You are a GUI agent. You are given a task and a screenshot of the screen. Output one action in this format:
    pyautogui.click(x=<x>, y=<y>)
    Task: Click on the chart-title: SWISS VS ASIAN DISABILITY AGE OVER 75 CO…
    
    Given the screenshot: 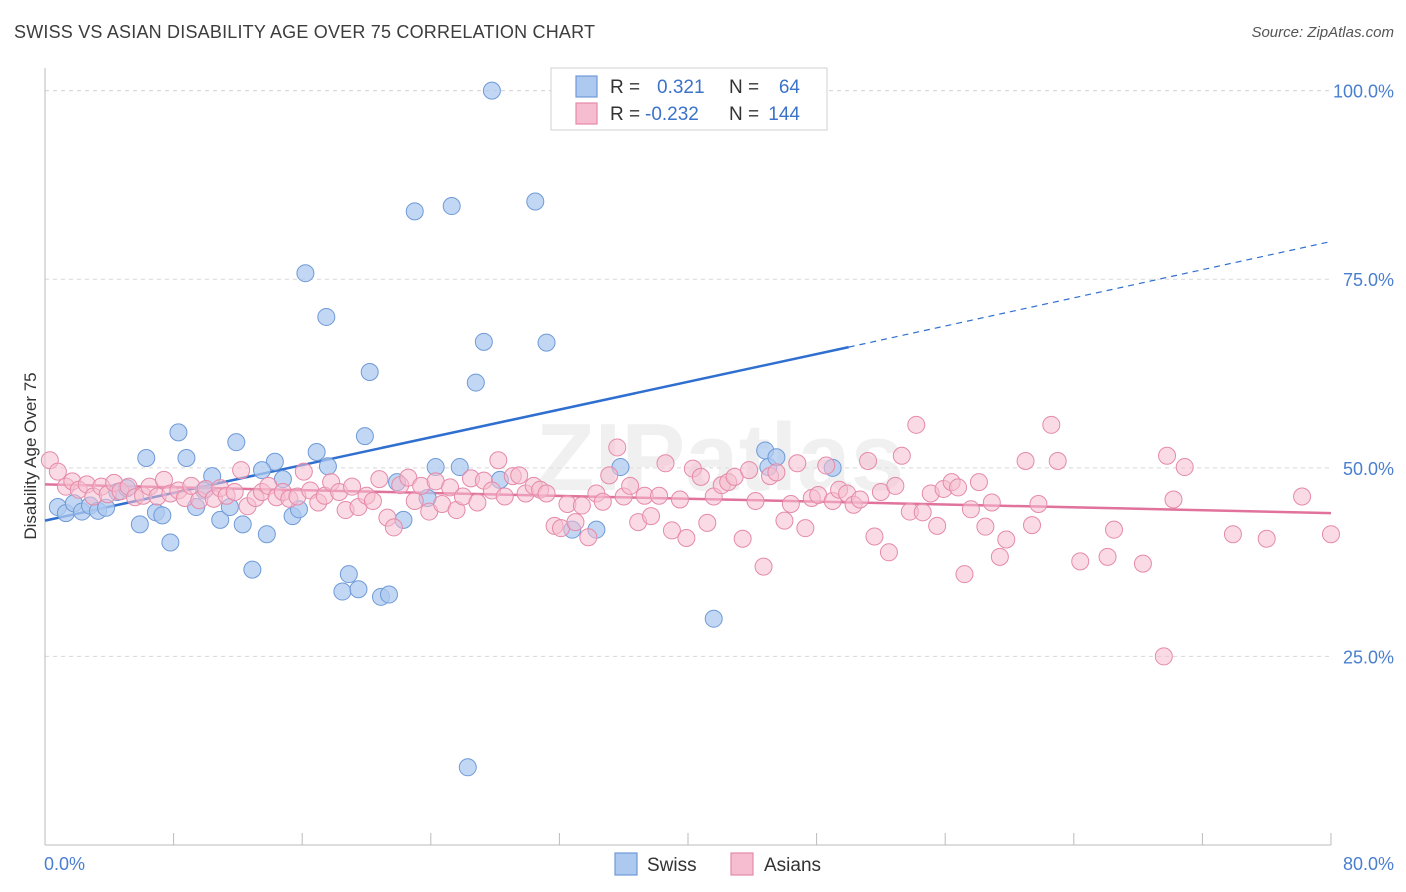 What is the action you would take?
    pyautogui.click(x=305, y=32)
    